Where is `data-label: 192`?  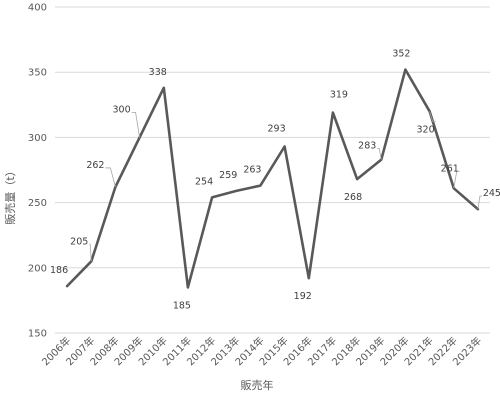
data-label: 192 is located at coordinates (303, 296).